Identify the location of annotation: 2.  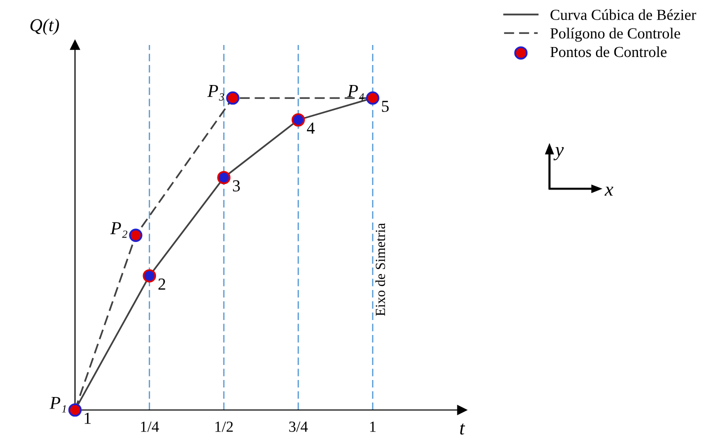
(162, 284).